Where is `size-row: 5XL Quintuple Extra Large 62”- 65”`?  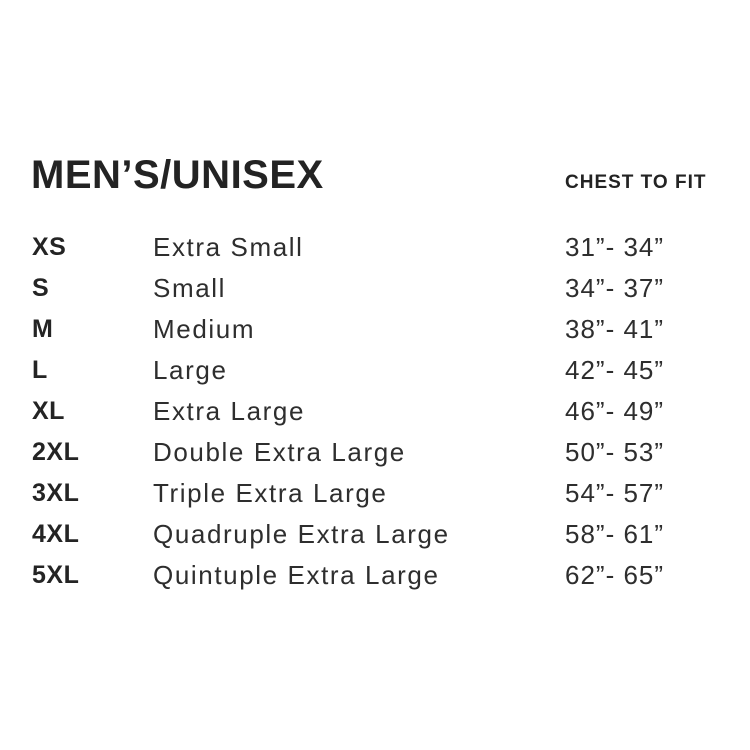 size-row: 5XL Quintuple Extra Large 62”- 65” is located at coordinates (375, 575).